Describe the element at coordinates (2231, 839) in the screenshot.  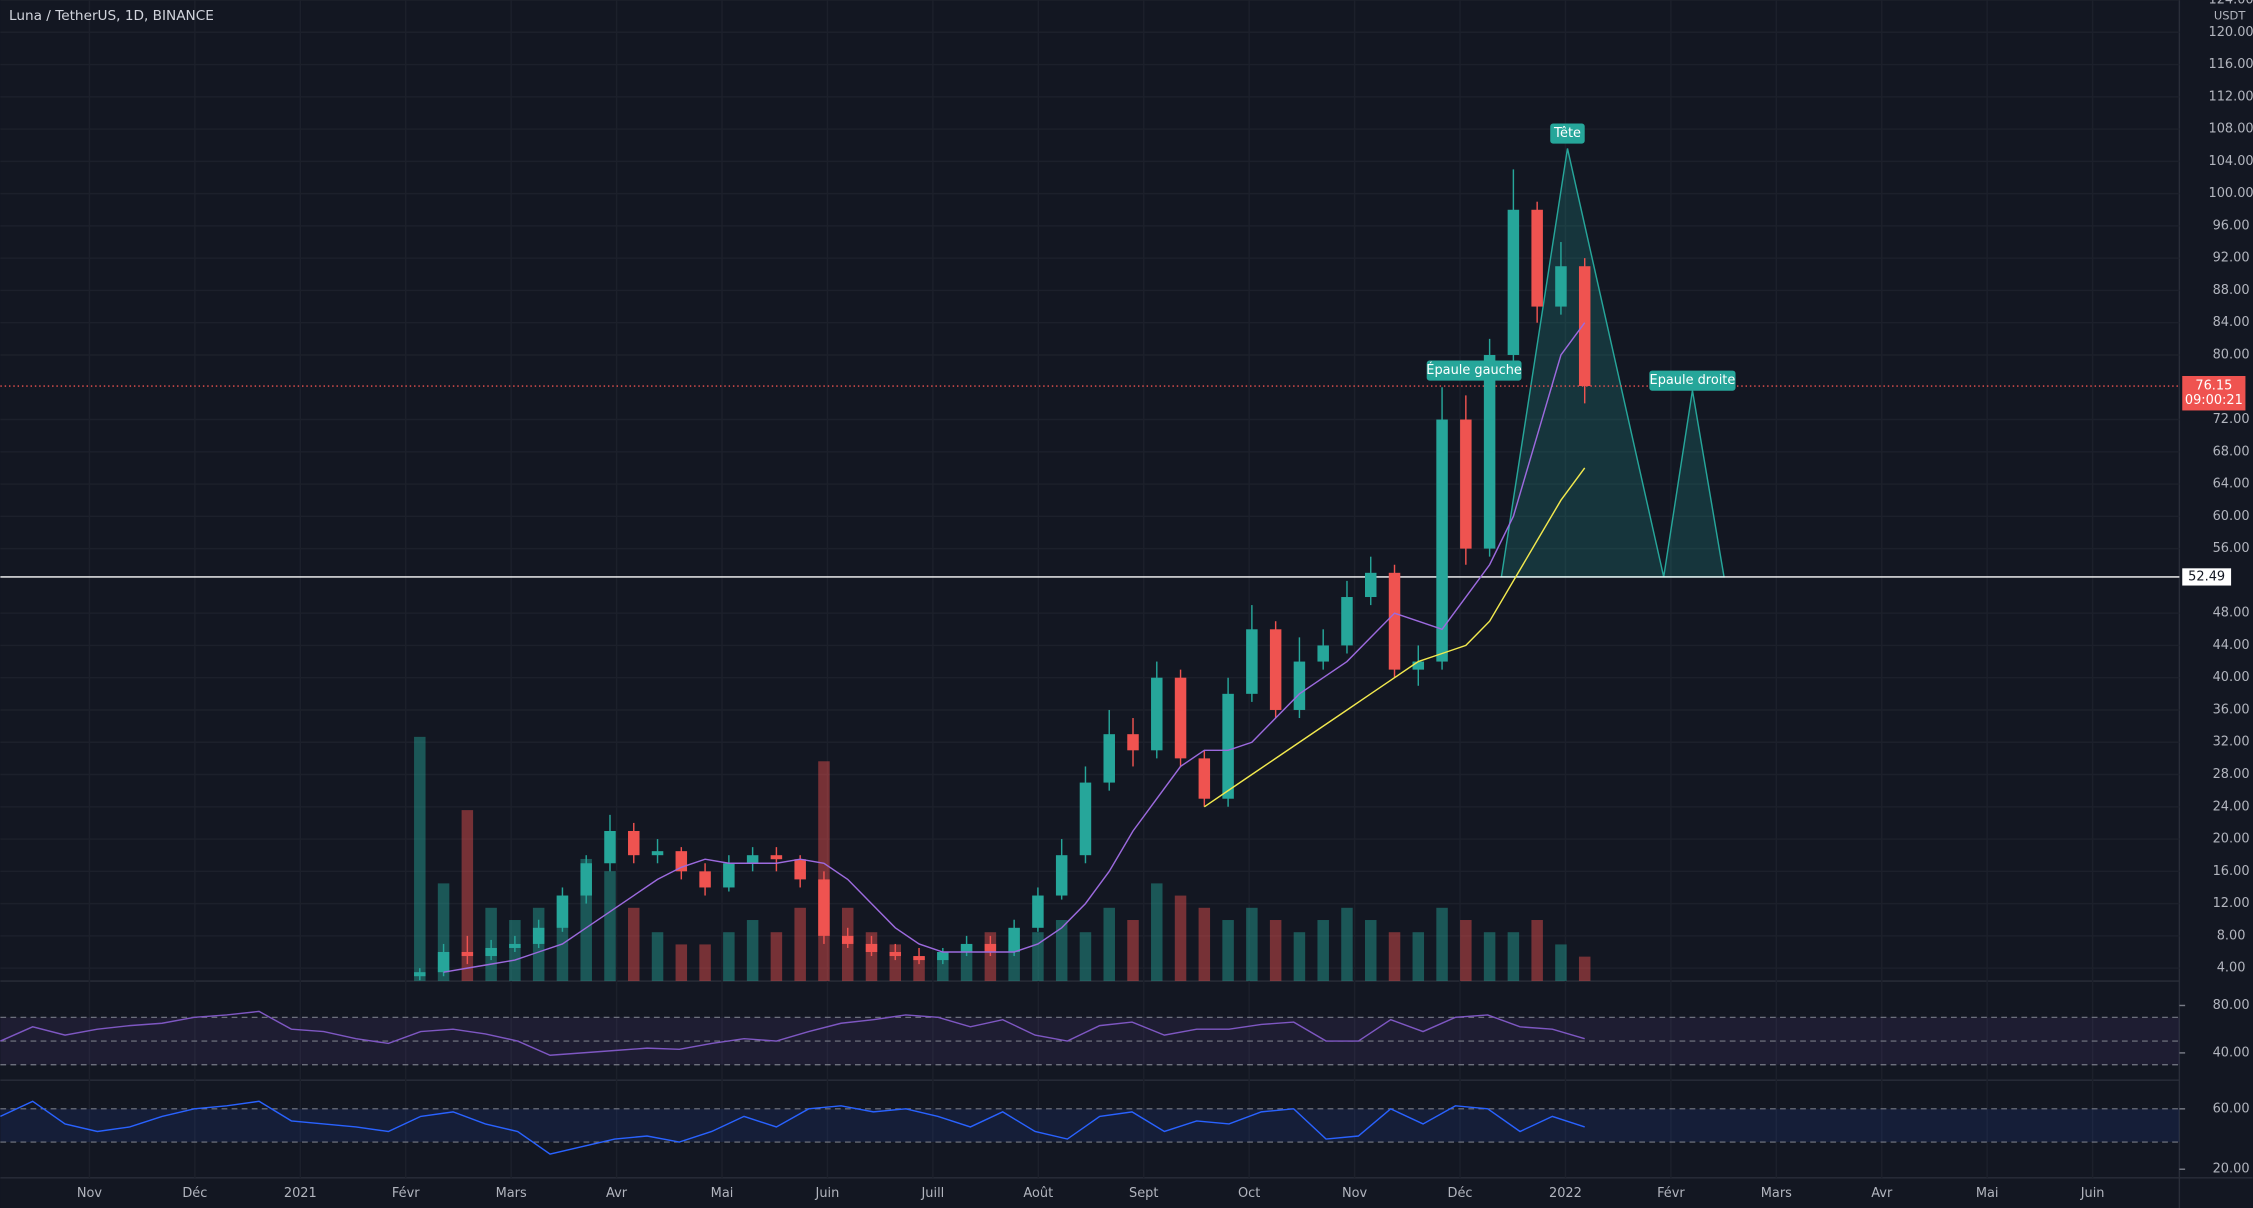
I see `y-tick-label: 20.00` at that location.